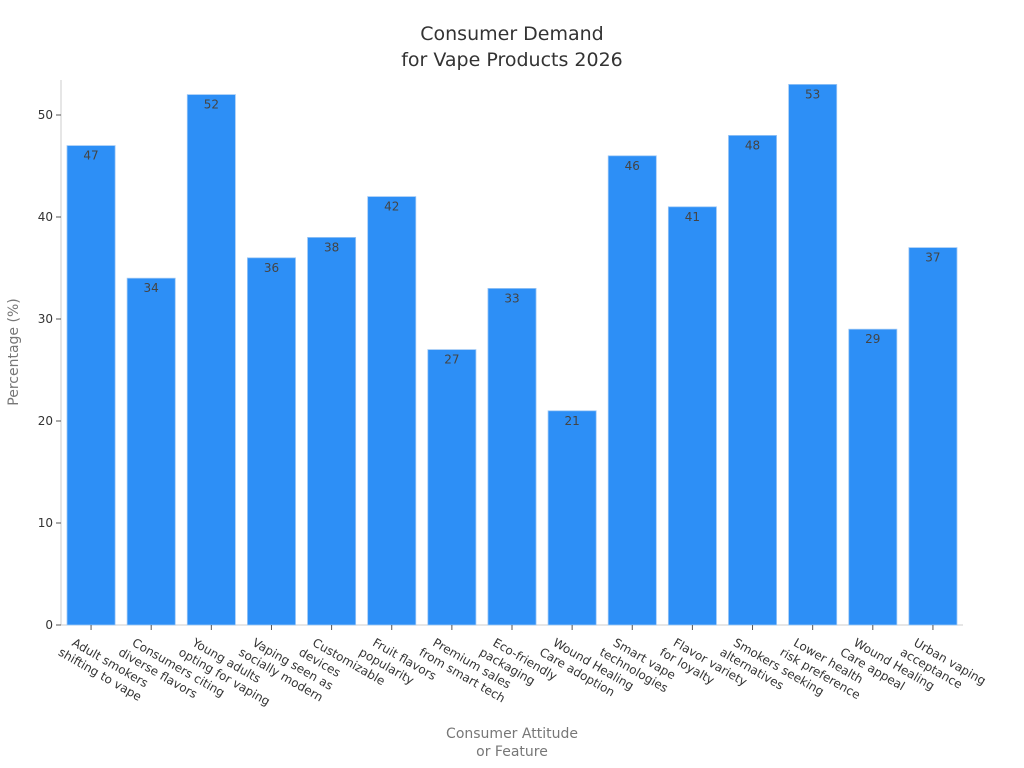 The height and width of the screenshot is (768, 1024). What do you see at coordinates (45, 421) in the screenshot?
I see `y-tick-label: 20` at bounding box center [45, 421].